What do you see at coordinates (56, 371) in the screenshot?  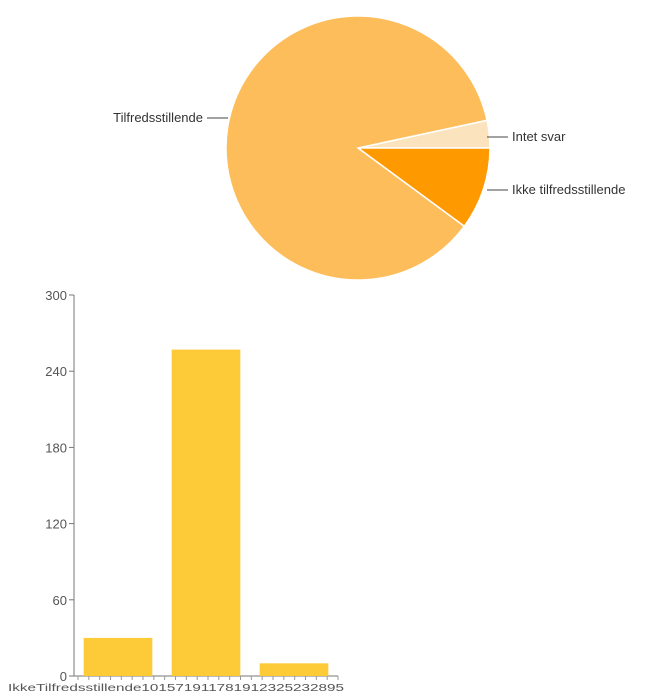 I see `y-tick-label: 240` at bounding box center [56, 371].